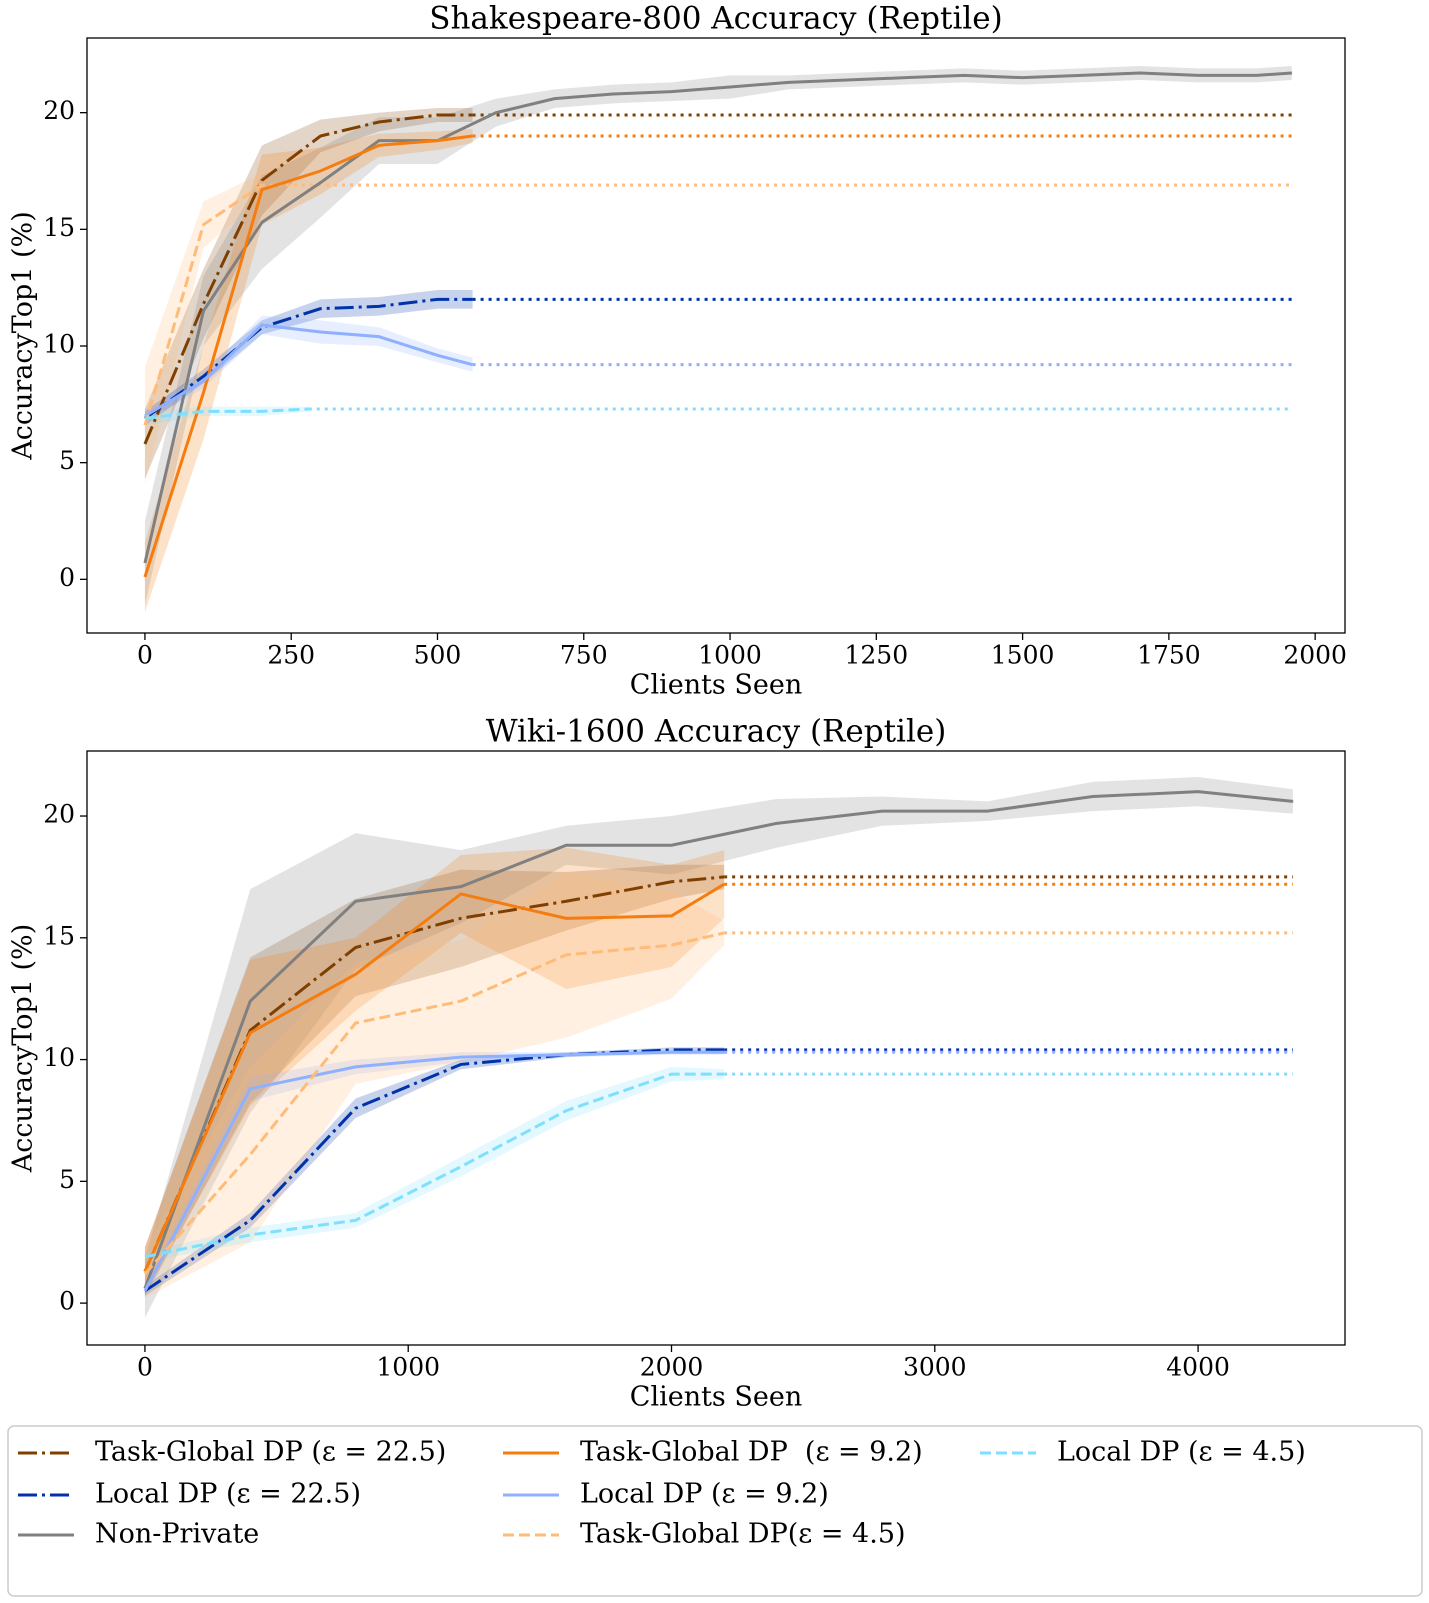 The width and height of the screenshot is (1429, 1603). What do you see at coordinates (438, 655) in the screenshot?
I see `x-tick-label: 500` at bounding box center [438, 655].